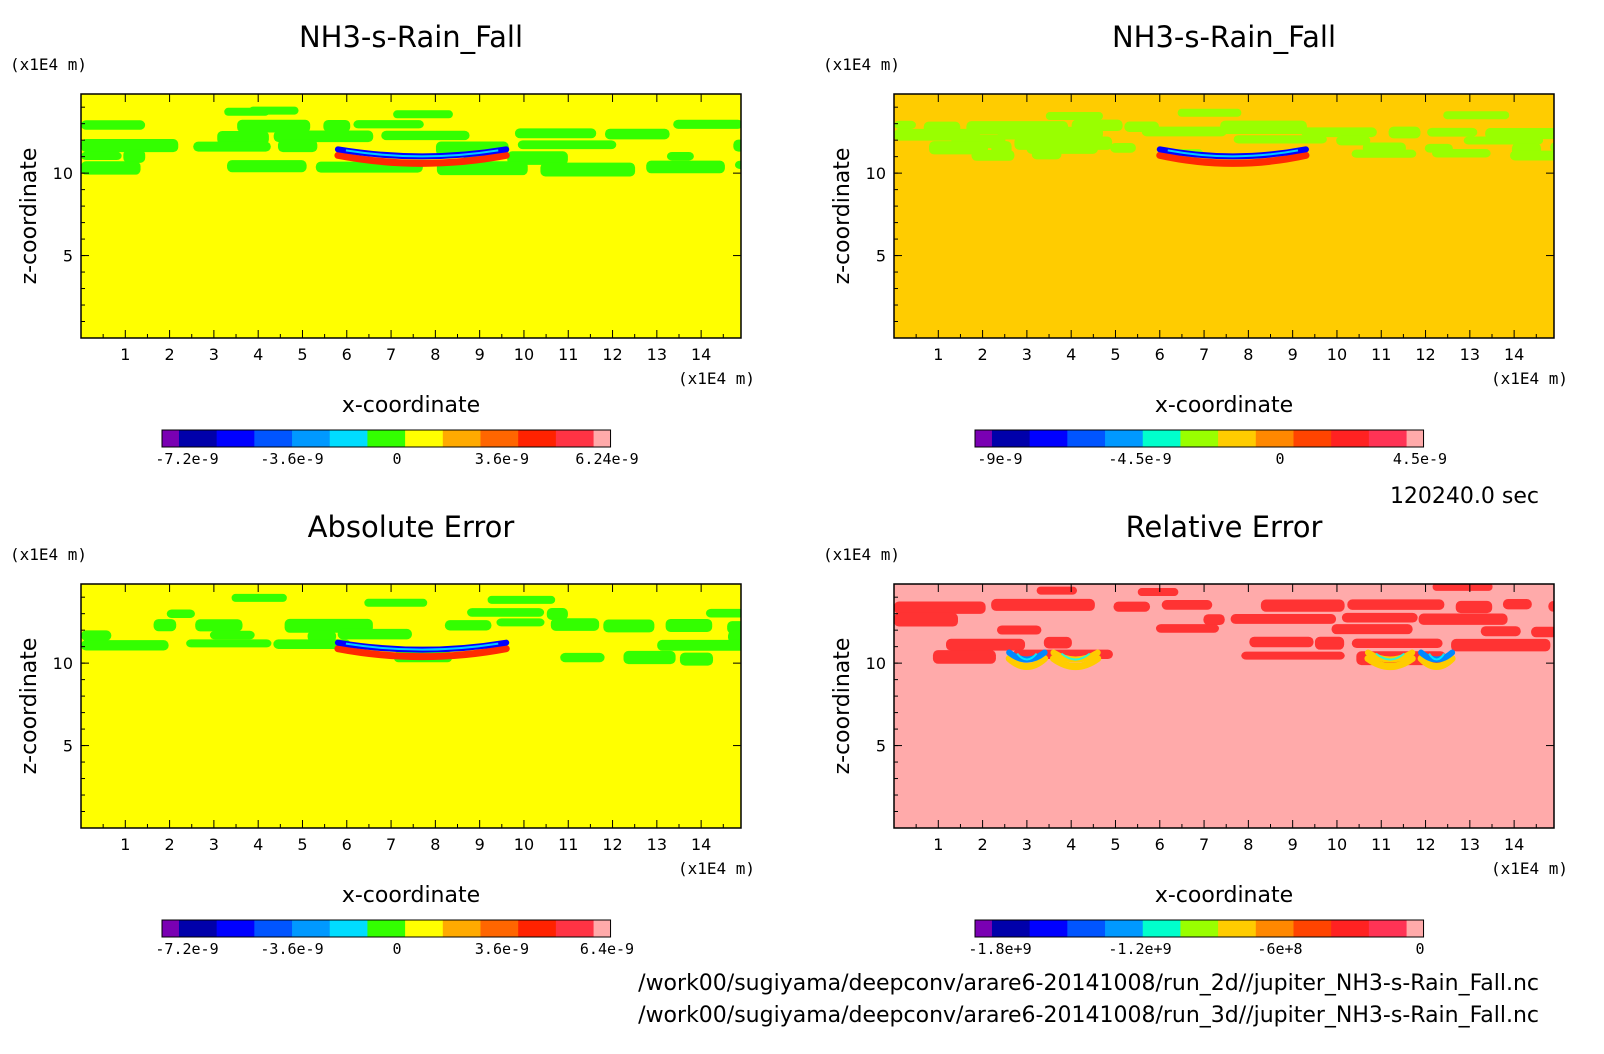 This screenshot has height=1054, width=1604. I want to click on chart-title: Absolute Error, so click(411, 527).